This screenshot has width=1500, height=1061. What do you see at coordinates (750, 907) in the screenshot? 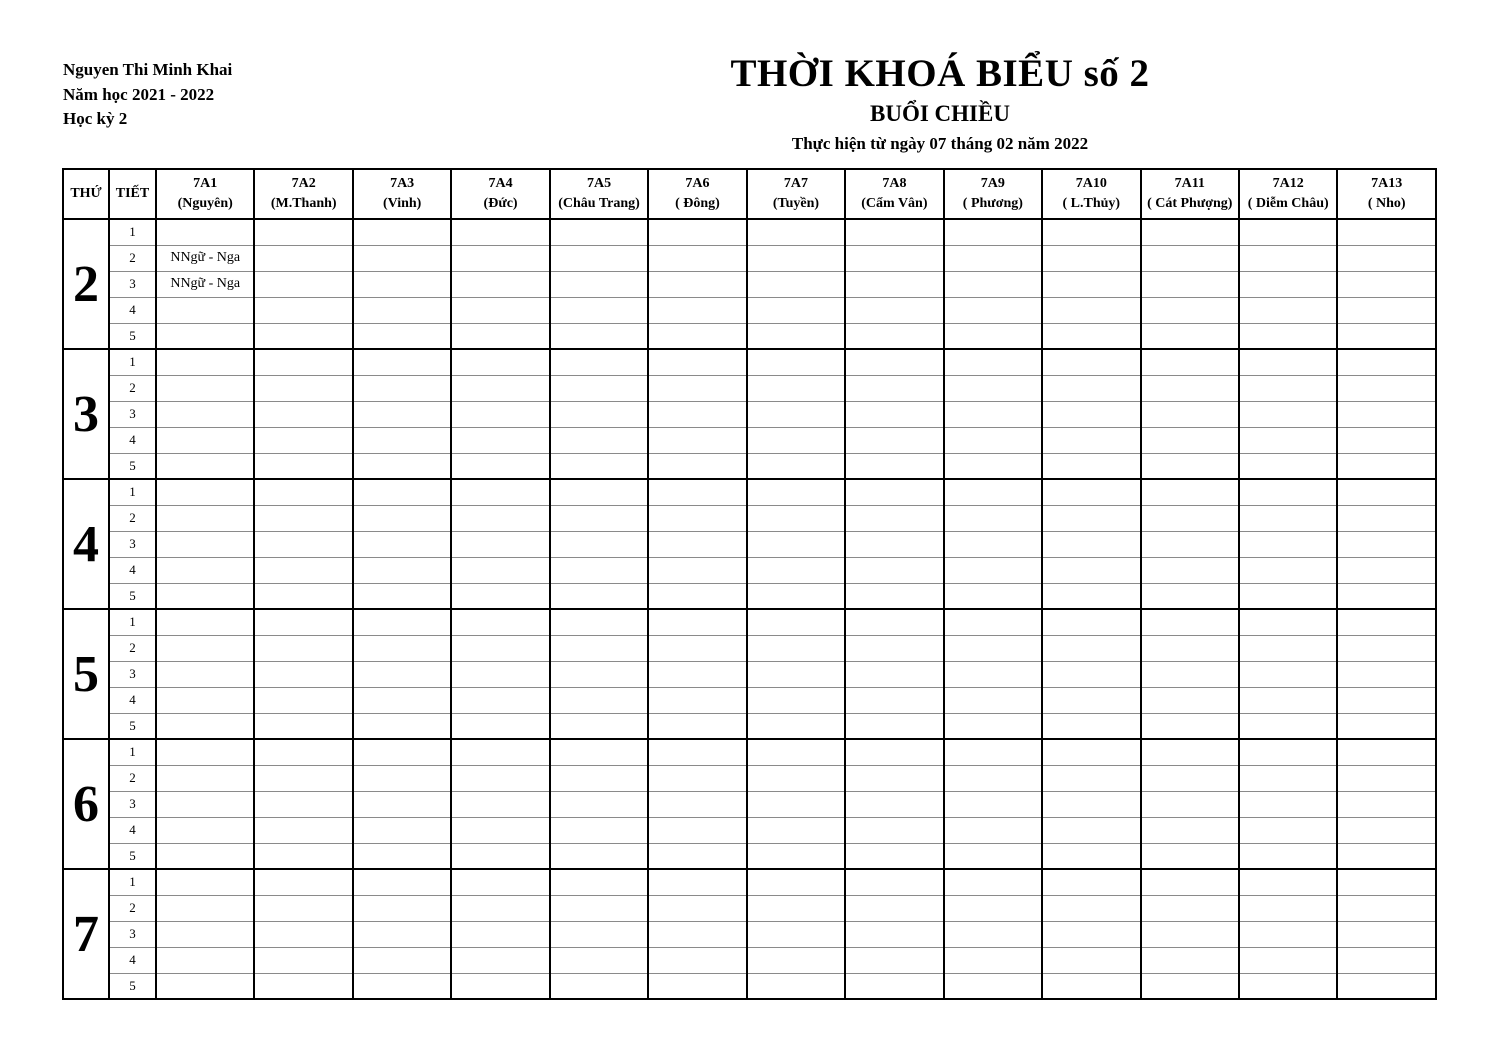
I see `day-7-period-2-row: 2` at bounding box center [750, 907].